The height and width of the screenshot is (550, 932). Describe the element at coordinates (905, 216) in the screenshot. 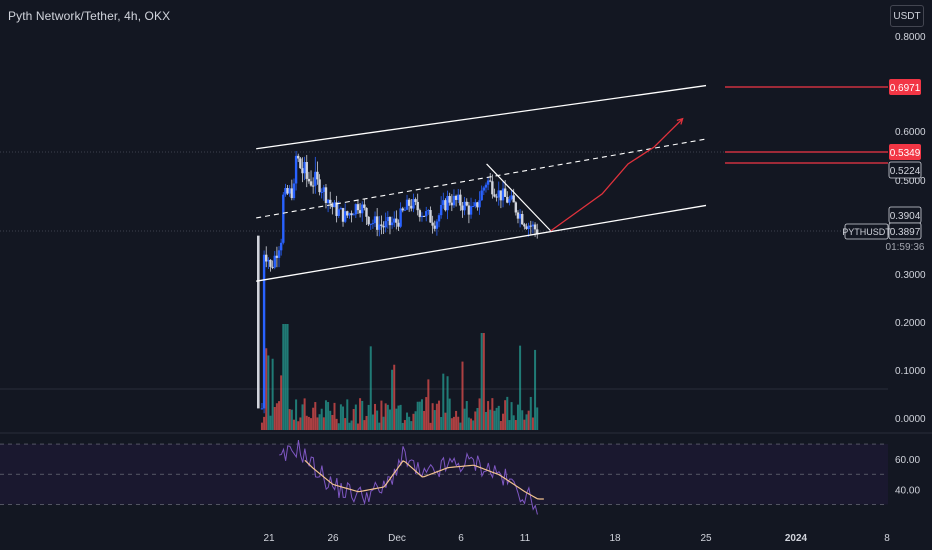

I see `price-label-text: 0.3904` at that location.